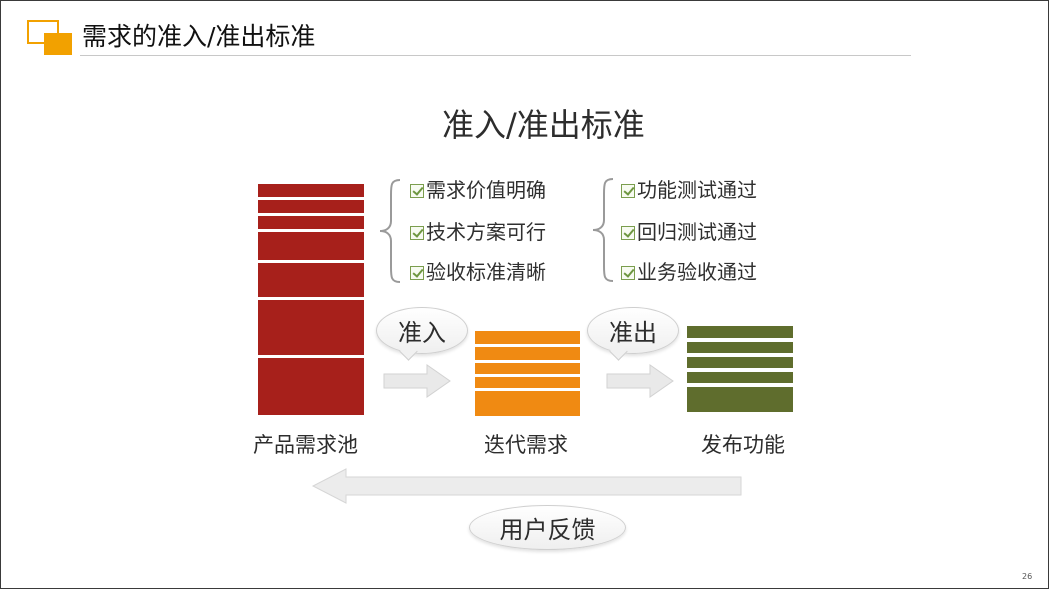 The height and width of the screenshot is (589, 1049). I want to click on exit-callout: 准出, so click(633, 330).